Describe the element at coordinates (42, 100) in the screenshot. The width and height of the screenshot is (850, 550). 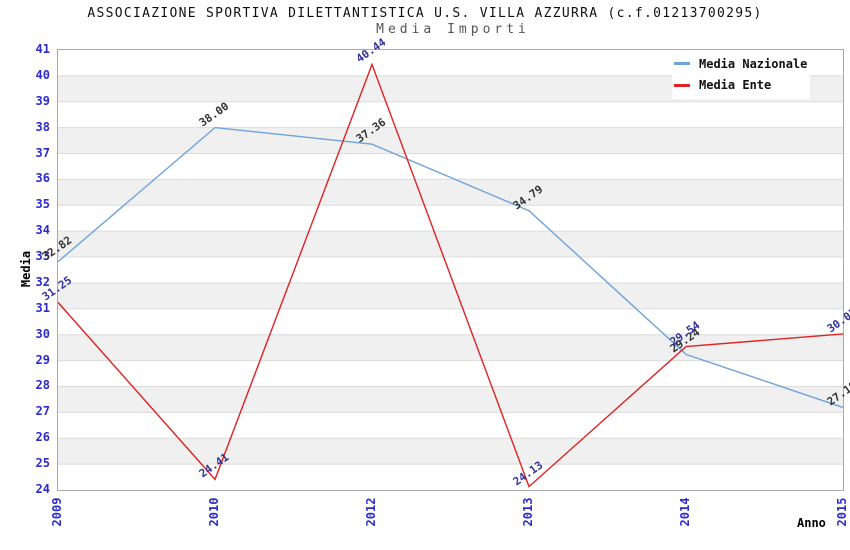
I see `y-tick-label: 39` at that location.